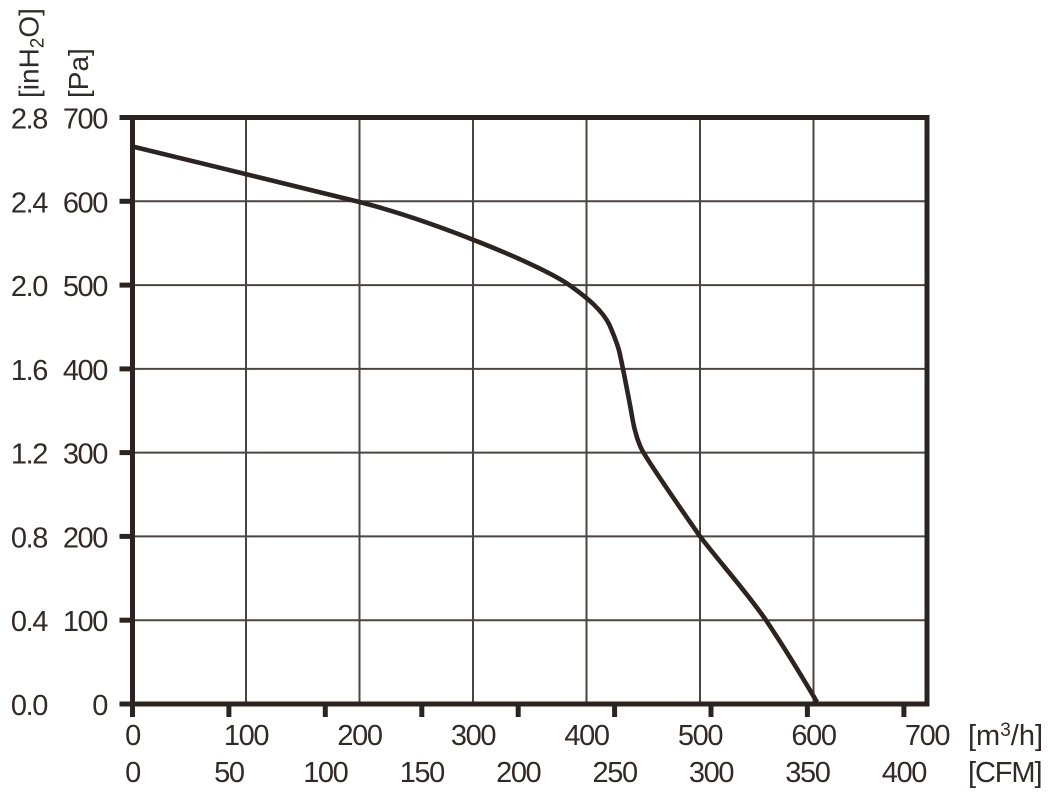  Describe the element at coordinates (1005, 736) in the screenshot. I see `svg-text: [m3/h]` at that location.